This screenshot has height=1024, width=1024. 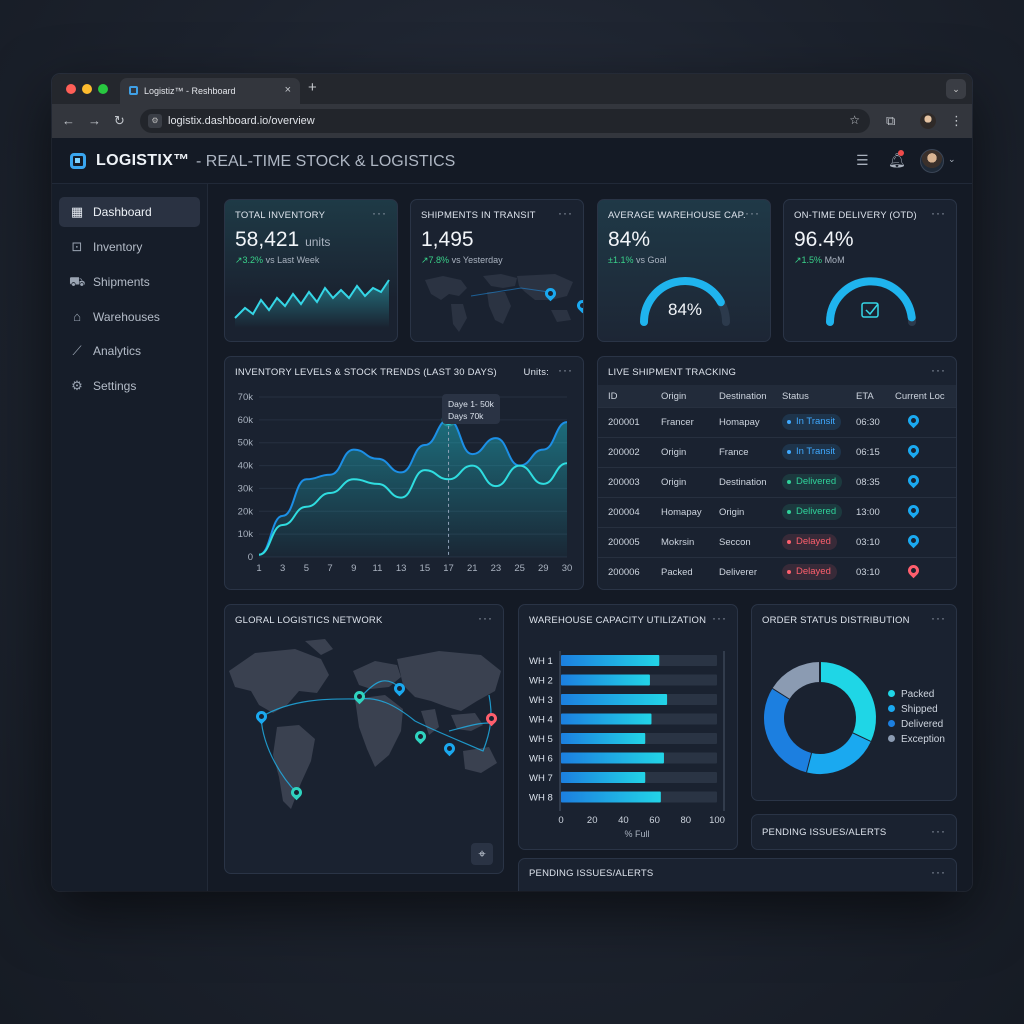 What do you see at coordinates (103, 89) in the screenshot?
I see `maximize-window-button` at bounding box center [103, 89].